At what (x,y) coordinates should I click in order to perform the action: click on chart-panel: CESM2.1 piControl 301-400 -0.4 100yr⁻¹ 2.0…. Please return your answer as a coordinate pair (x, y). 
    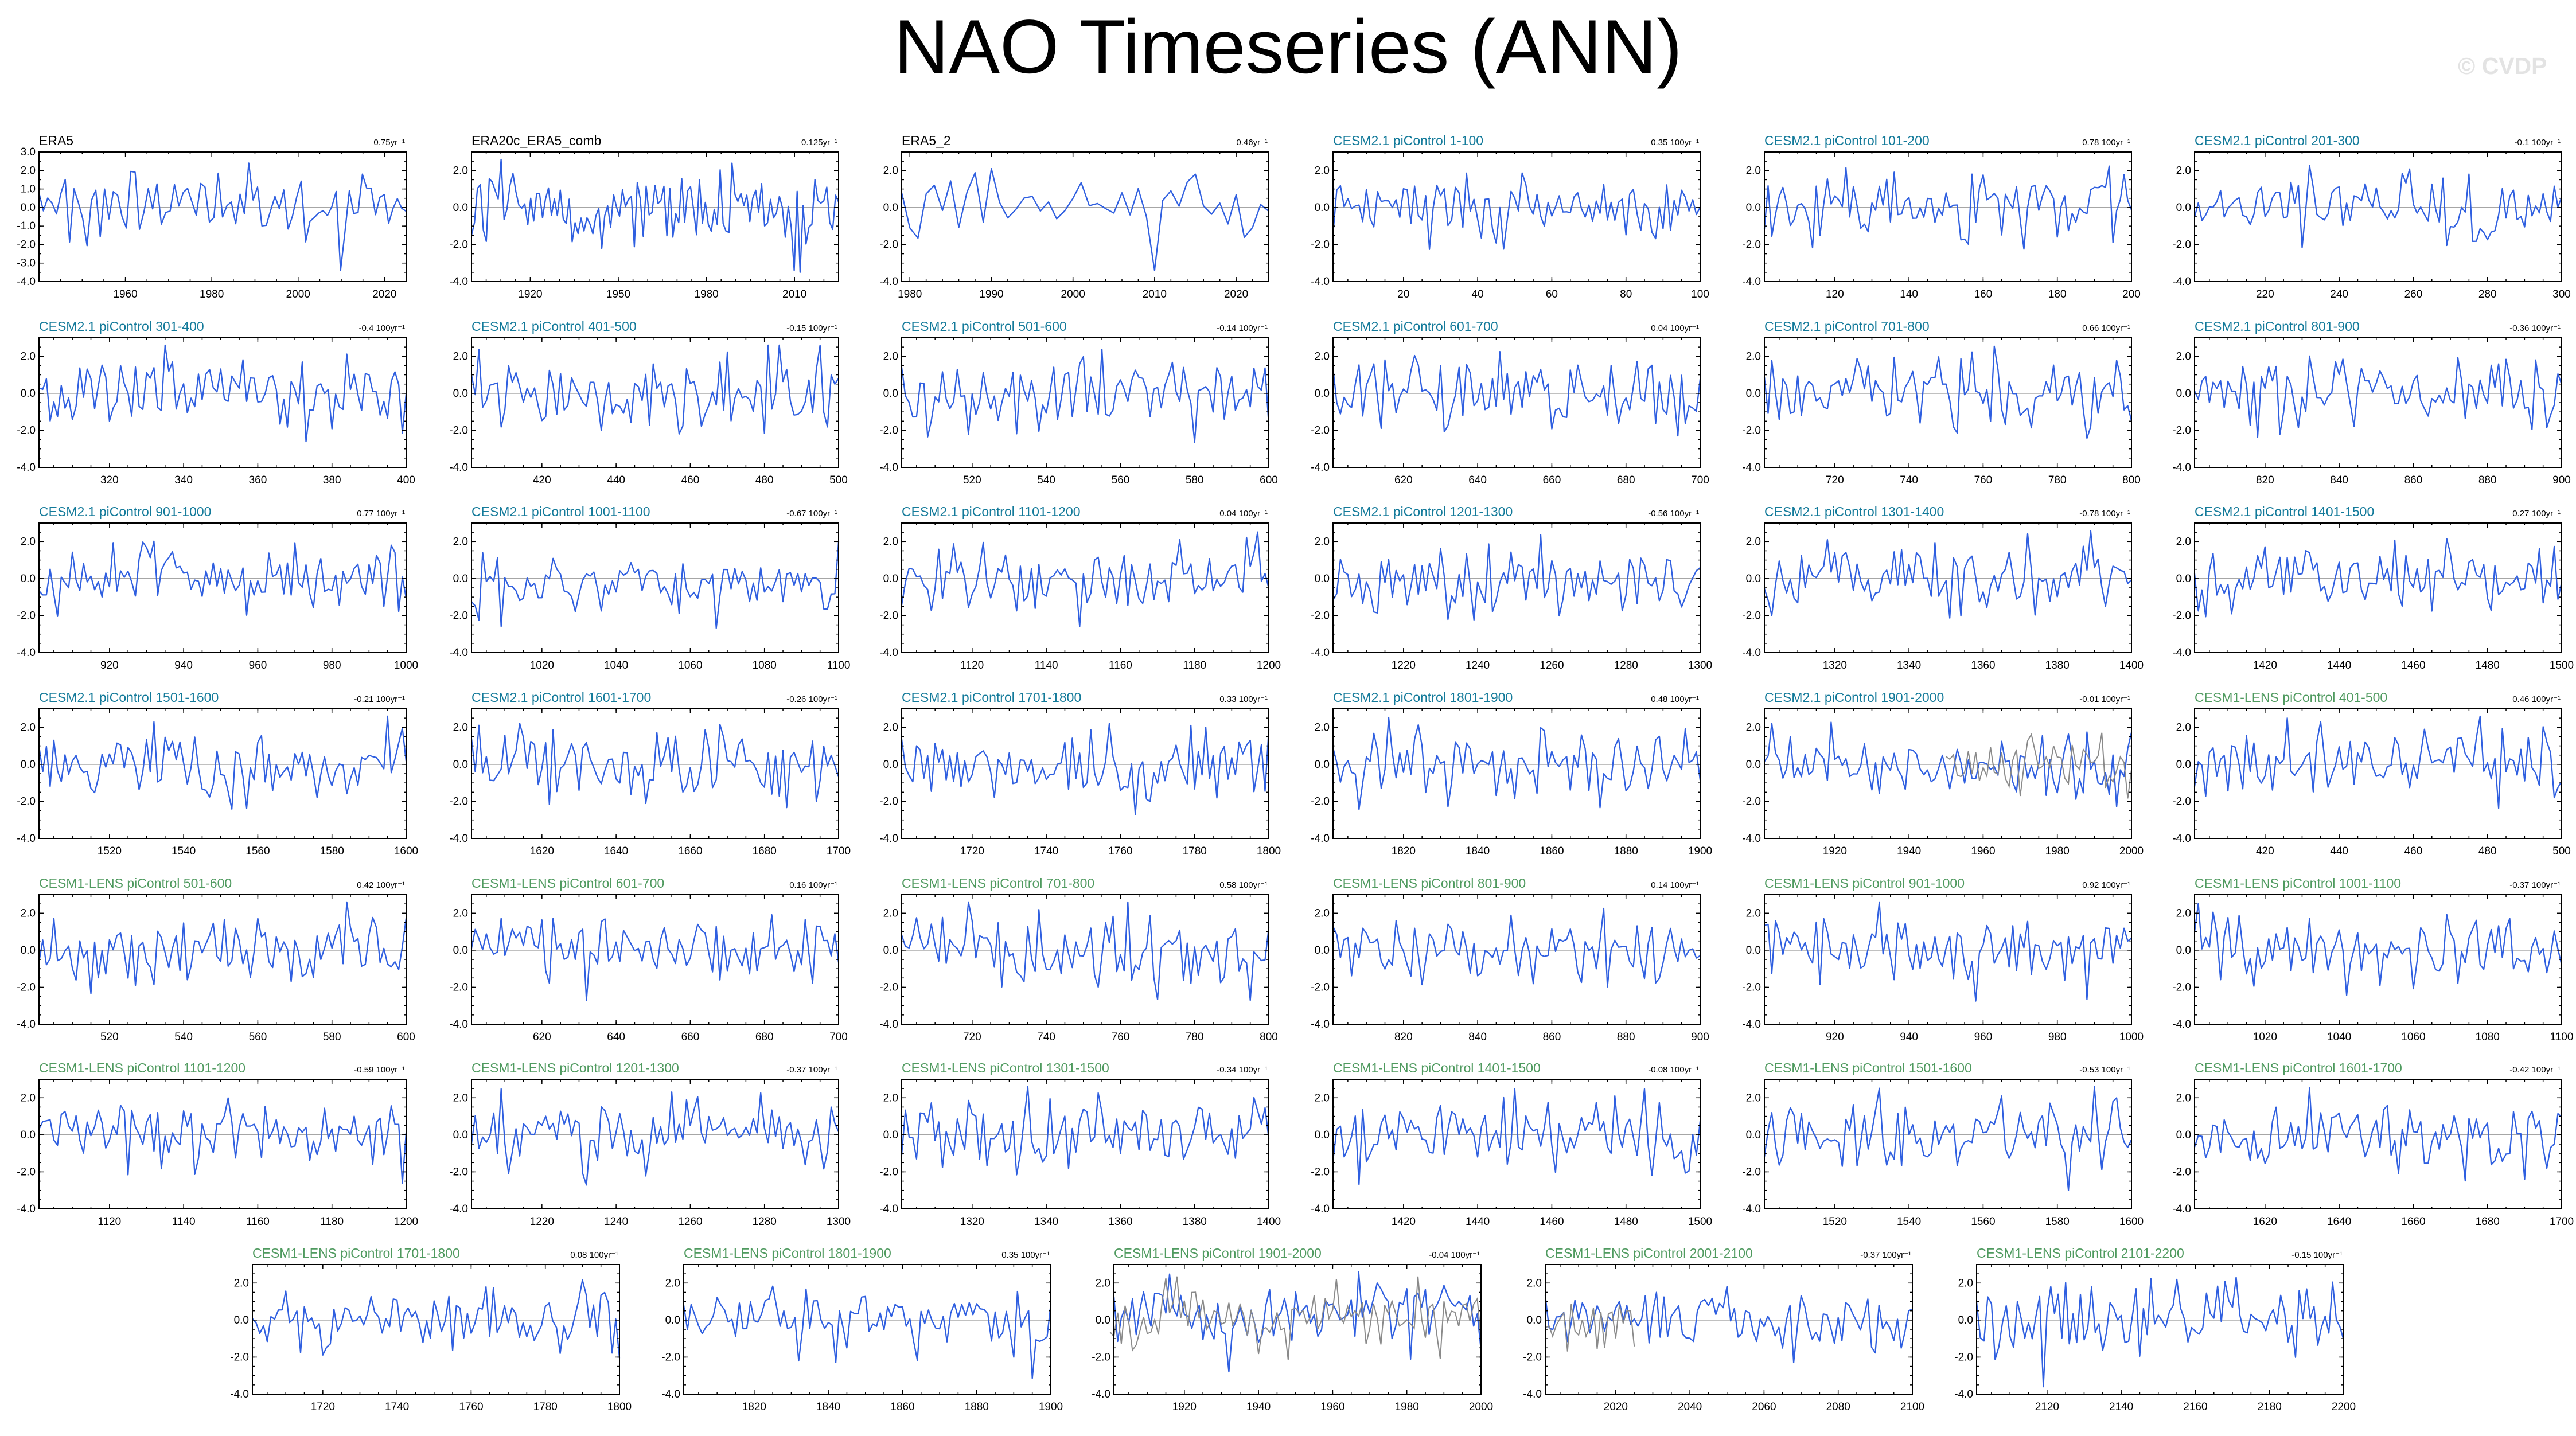
    Looking at the image, I should click on (216, 402).